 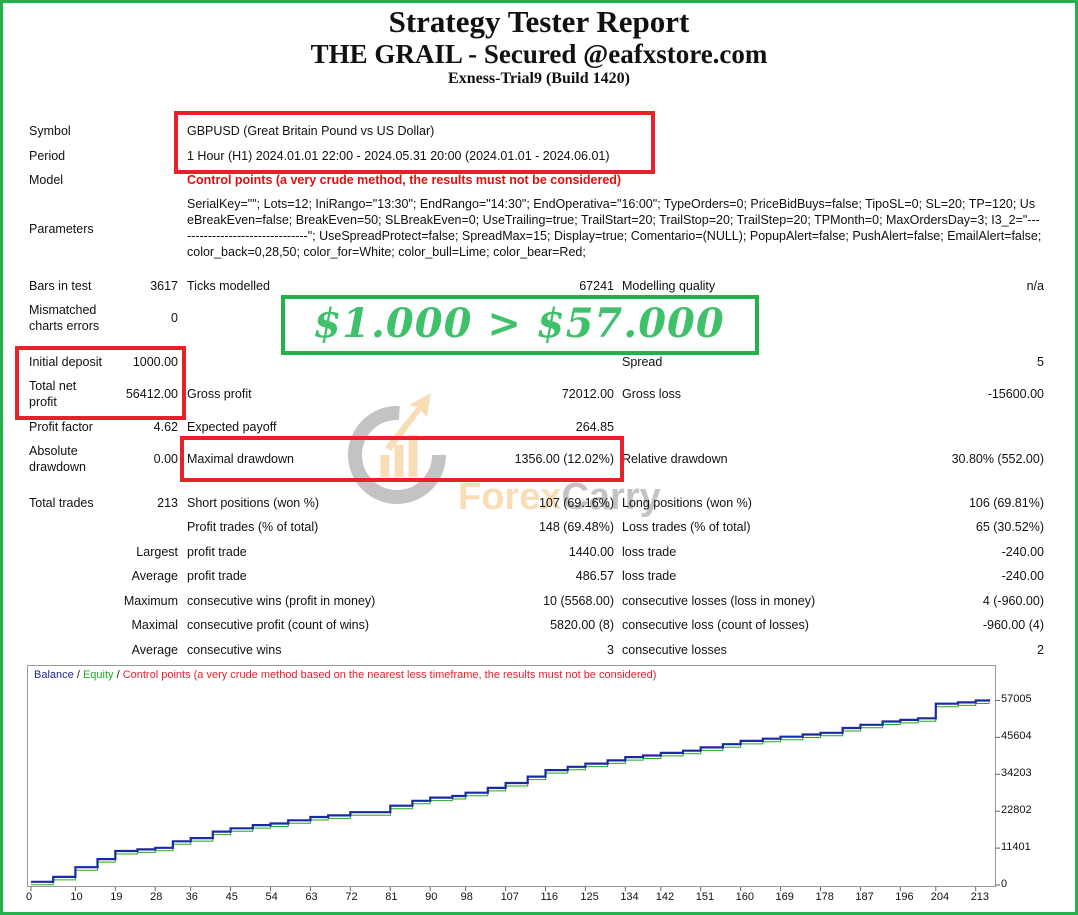 I want to click on legend-sep-1: /, so click(x=78, y=675).